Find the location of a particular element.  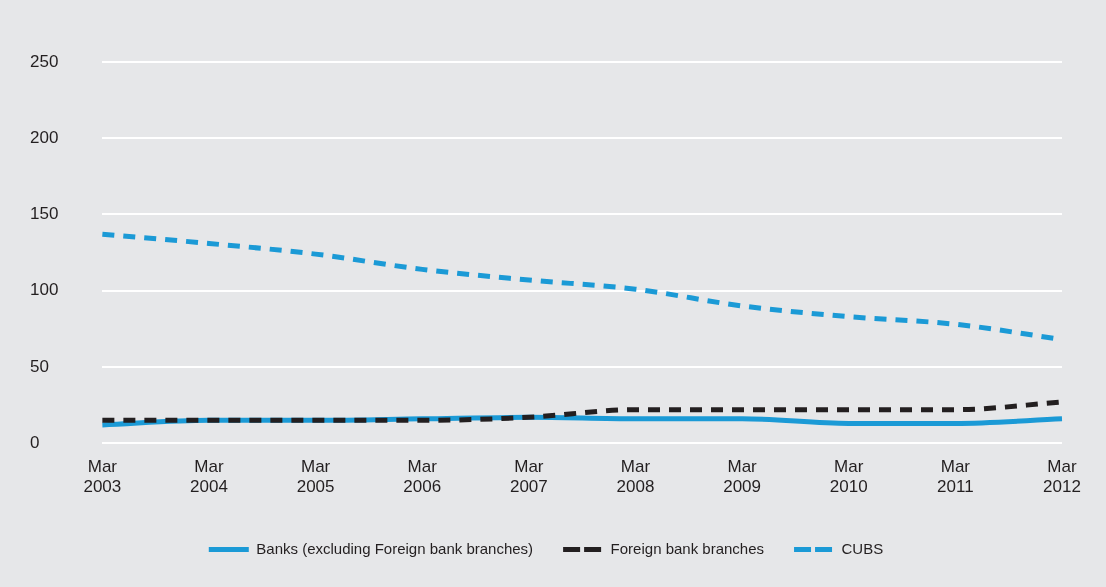

legend-label: CUBS is located at coordinates (862, 548).